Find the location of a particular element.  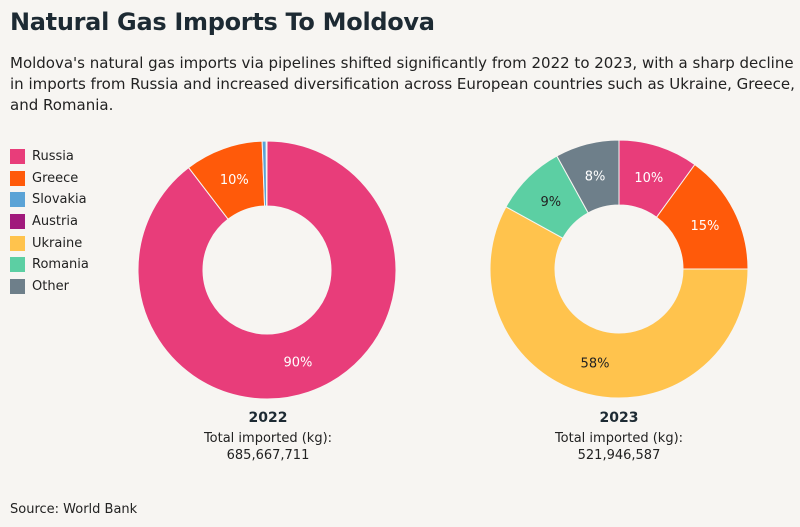

legend-label-slovakia: Slovakia is located at coordinates (59, 200).